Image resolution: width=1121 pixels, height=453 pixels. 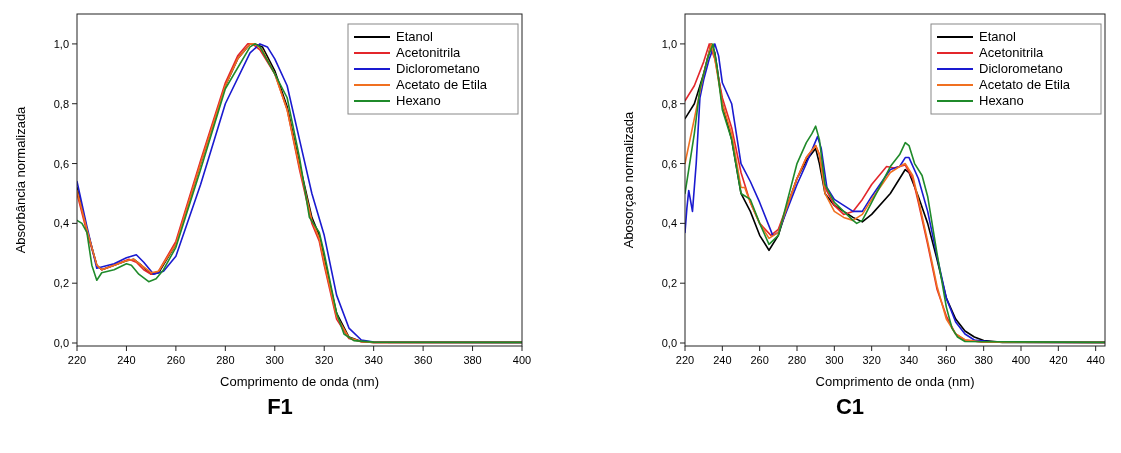 I want to click on text: C1, so click(x=850, y=406).